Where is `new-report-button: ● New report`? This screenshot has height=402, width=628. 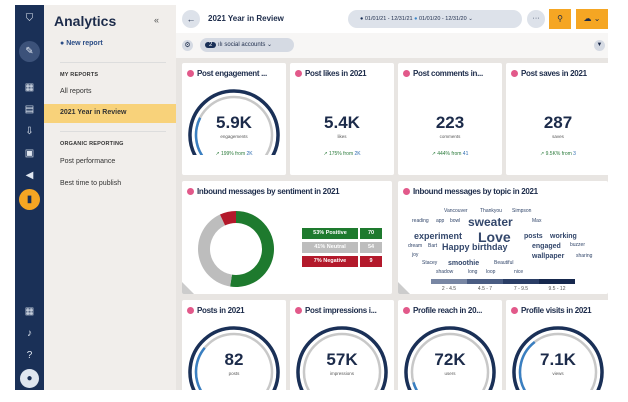 new-report-button: ● New report is located at coordinates (81, 43).